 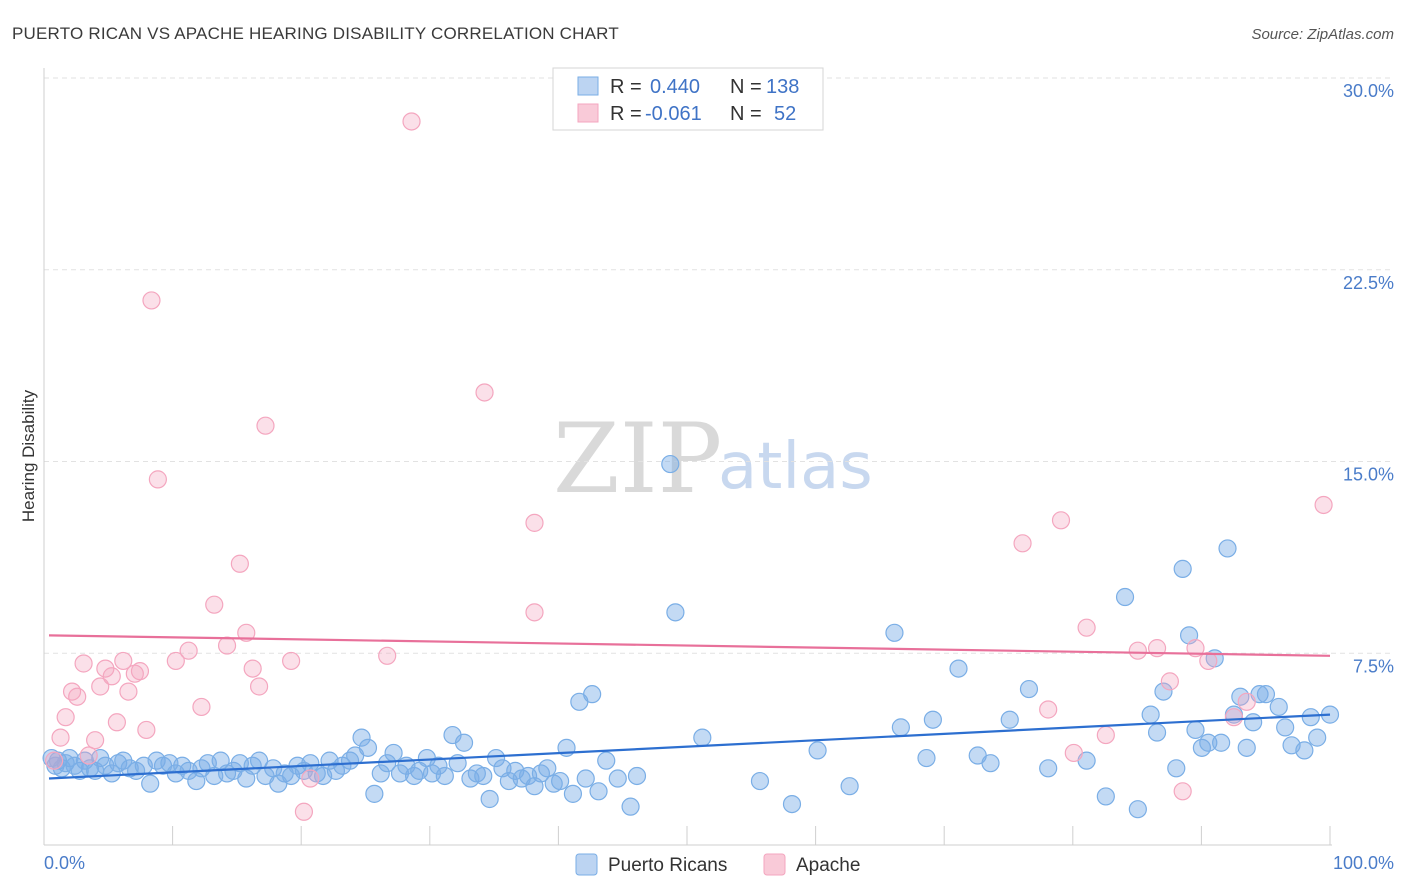 What do you see at coordinates (586, 864) in the screenshot?
I see `bottom-legend-swatch-puerto-ricans` at bounding box center [586, 864].